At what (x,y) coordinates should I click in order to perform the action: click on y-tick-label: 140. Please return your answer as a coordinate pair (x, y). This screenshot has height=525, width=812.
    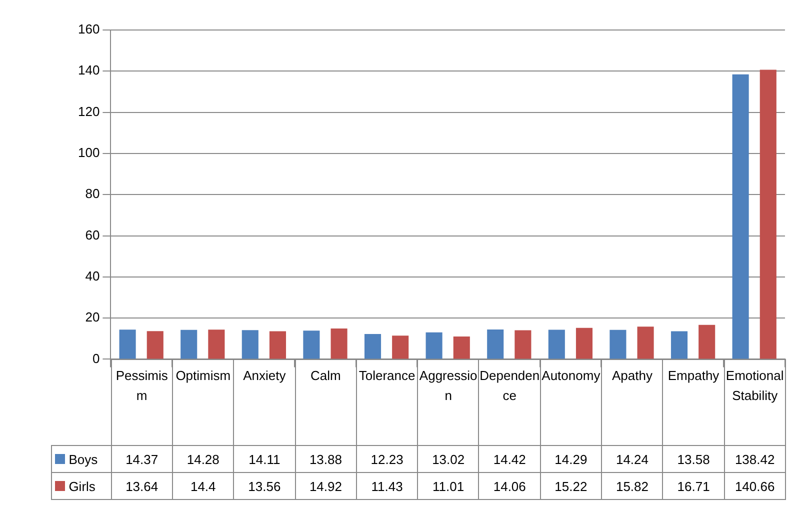
    Looking at the image, I should click on (89, 70).